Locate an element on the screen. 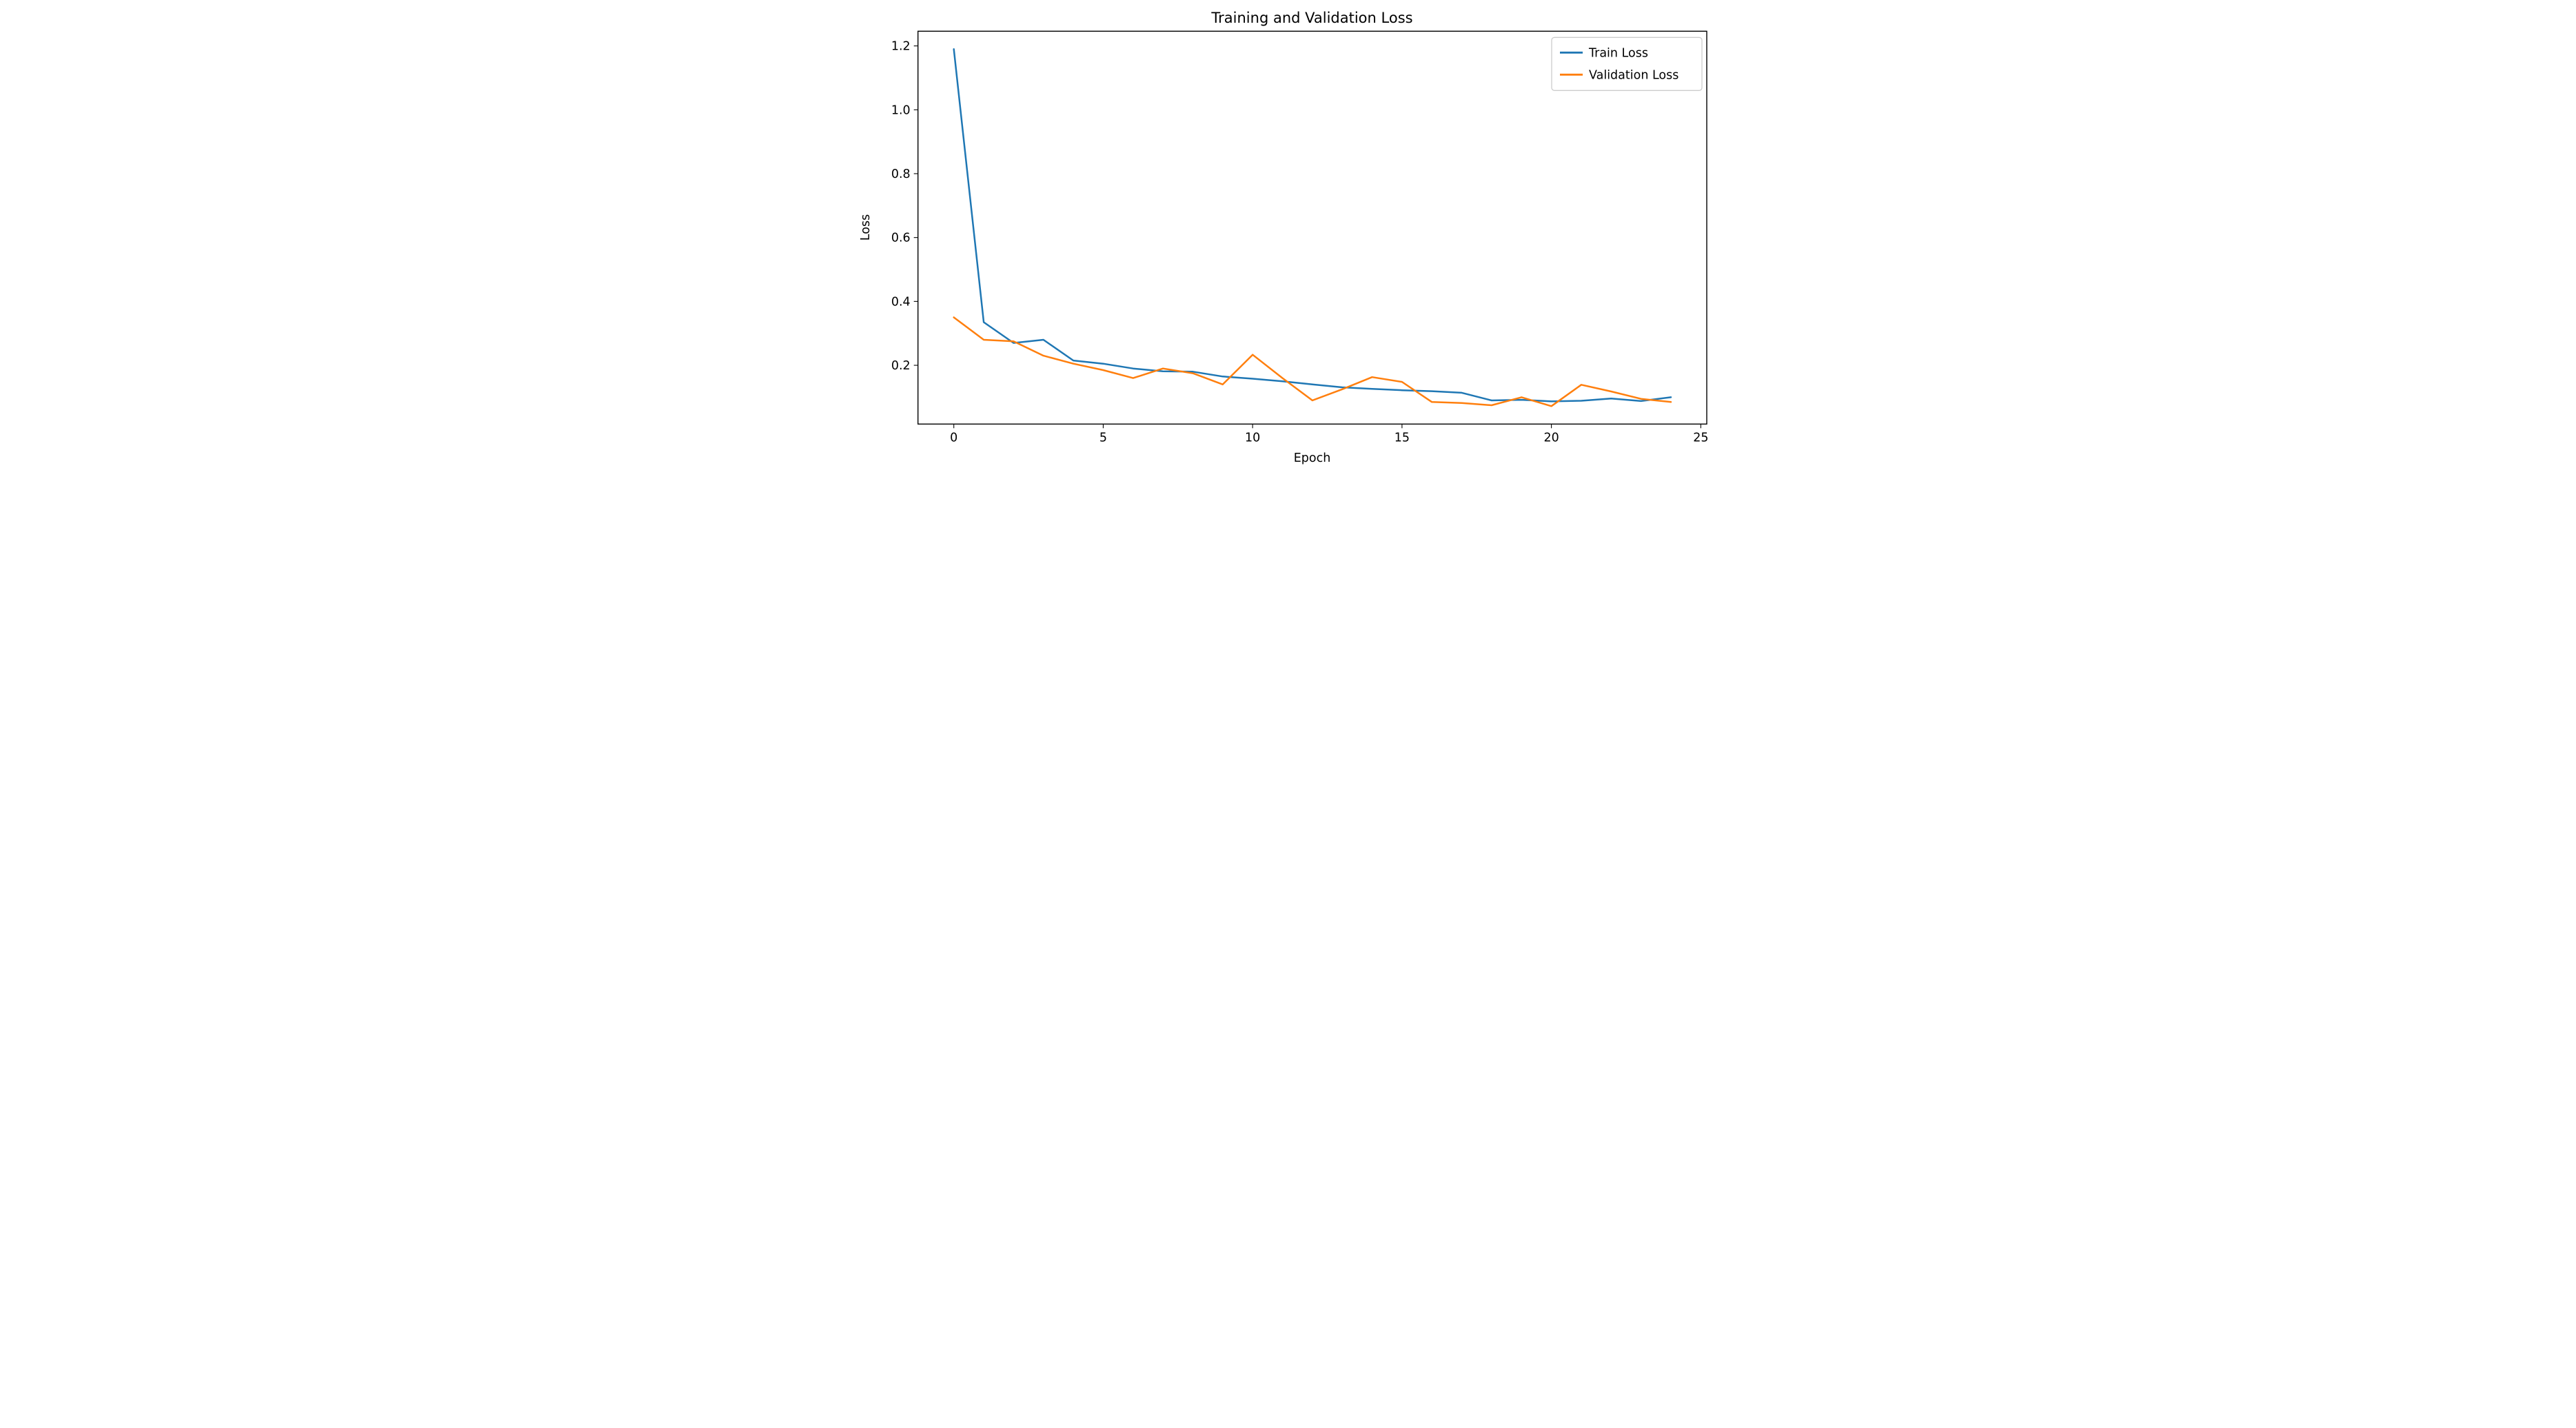 The image size is (2576, 1428). y-tick-label: 1.0 is located at coordinates (900, 110).